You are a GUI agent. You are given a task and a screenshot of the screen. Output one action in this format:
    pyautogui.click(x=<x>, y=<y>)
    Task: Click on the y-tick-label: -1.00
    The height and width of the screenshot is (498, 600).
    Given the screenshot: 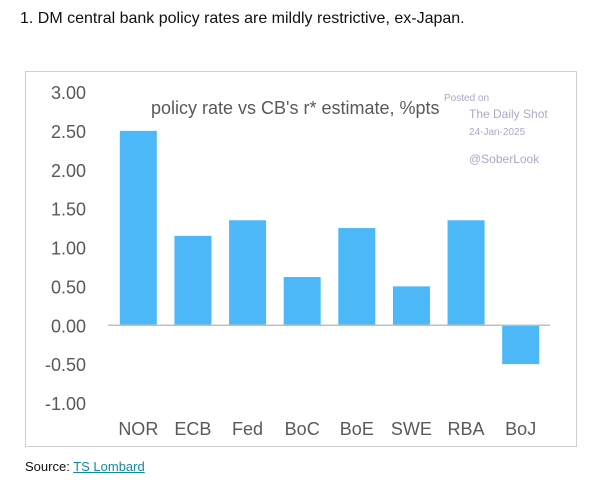 What is the action you would take?
    pyautogui.click(x=65, y=404)
    